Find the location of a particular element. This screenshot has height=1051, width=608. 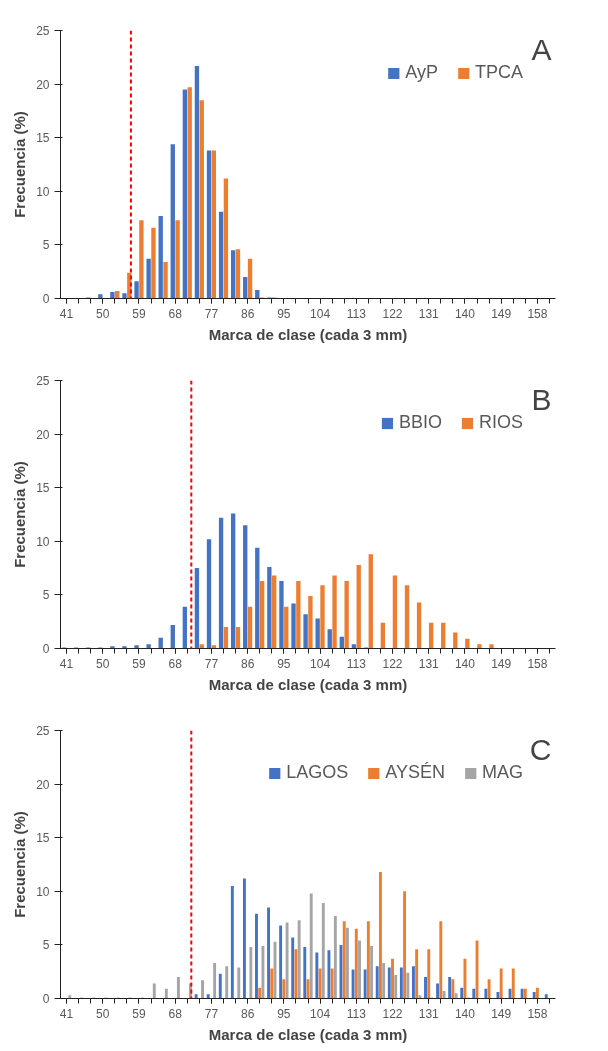

legend-label: AyP is located at coordinates (421, 72).